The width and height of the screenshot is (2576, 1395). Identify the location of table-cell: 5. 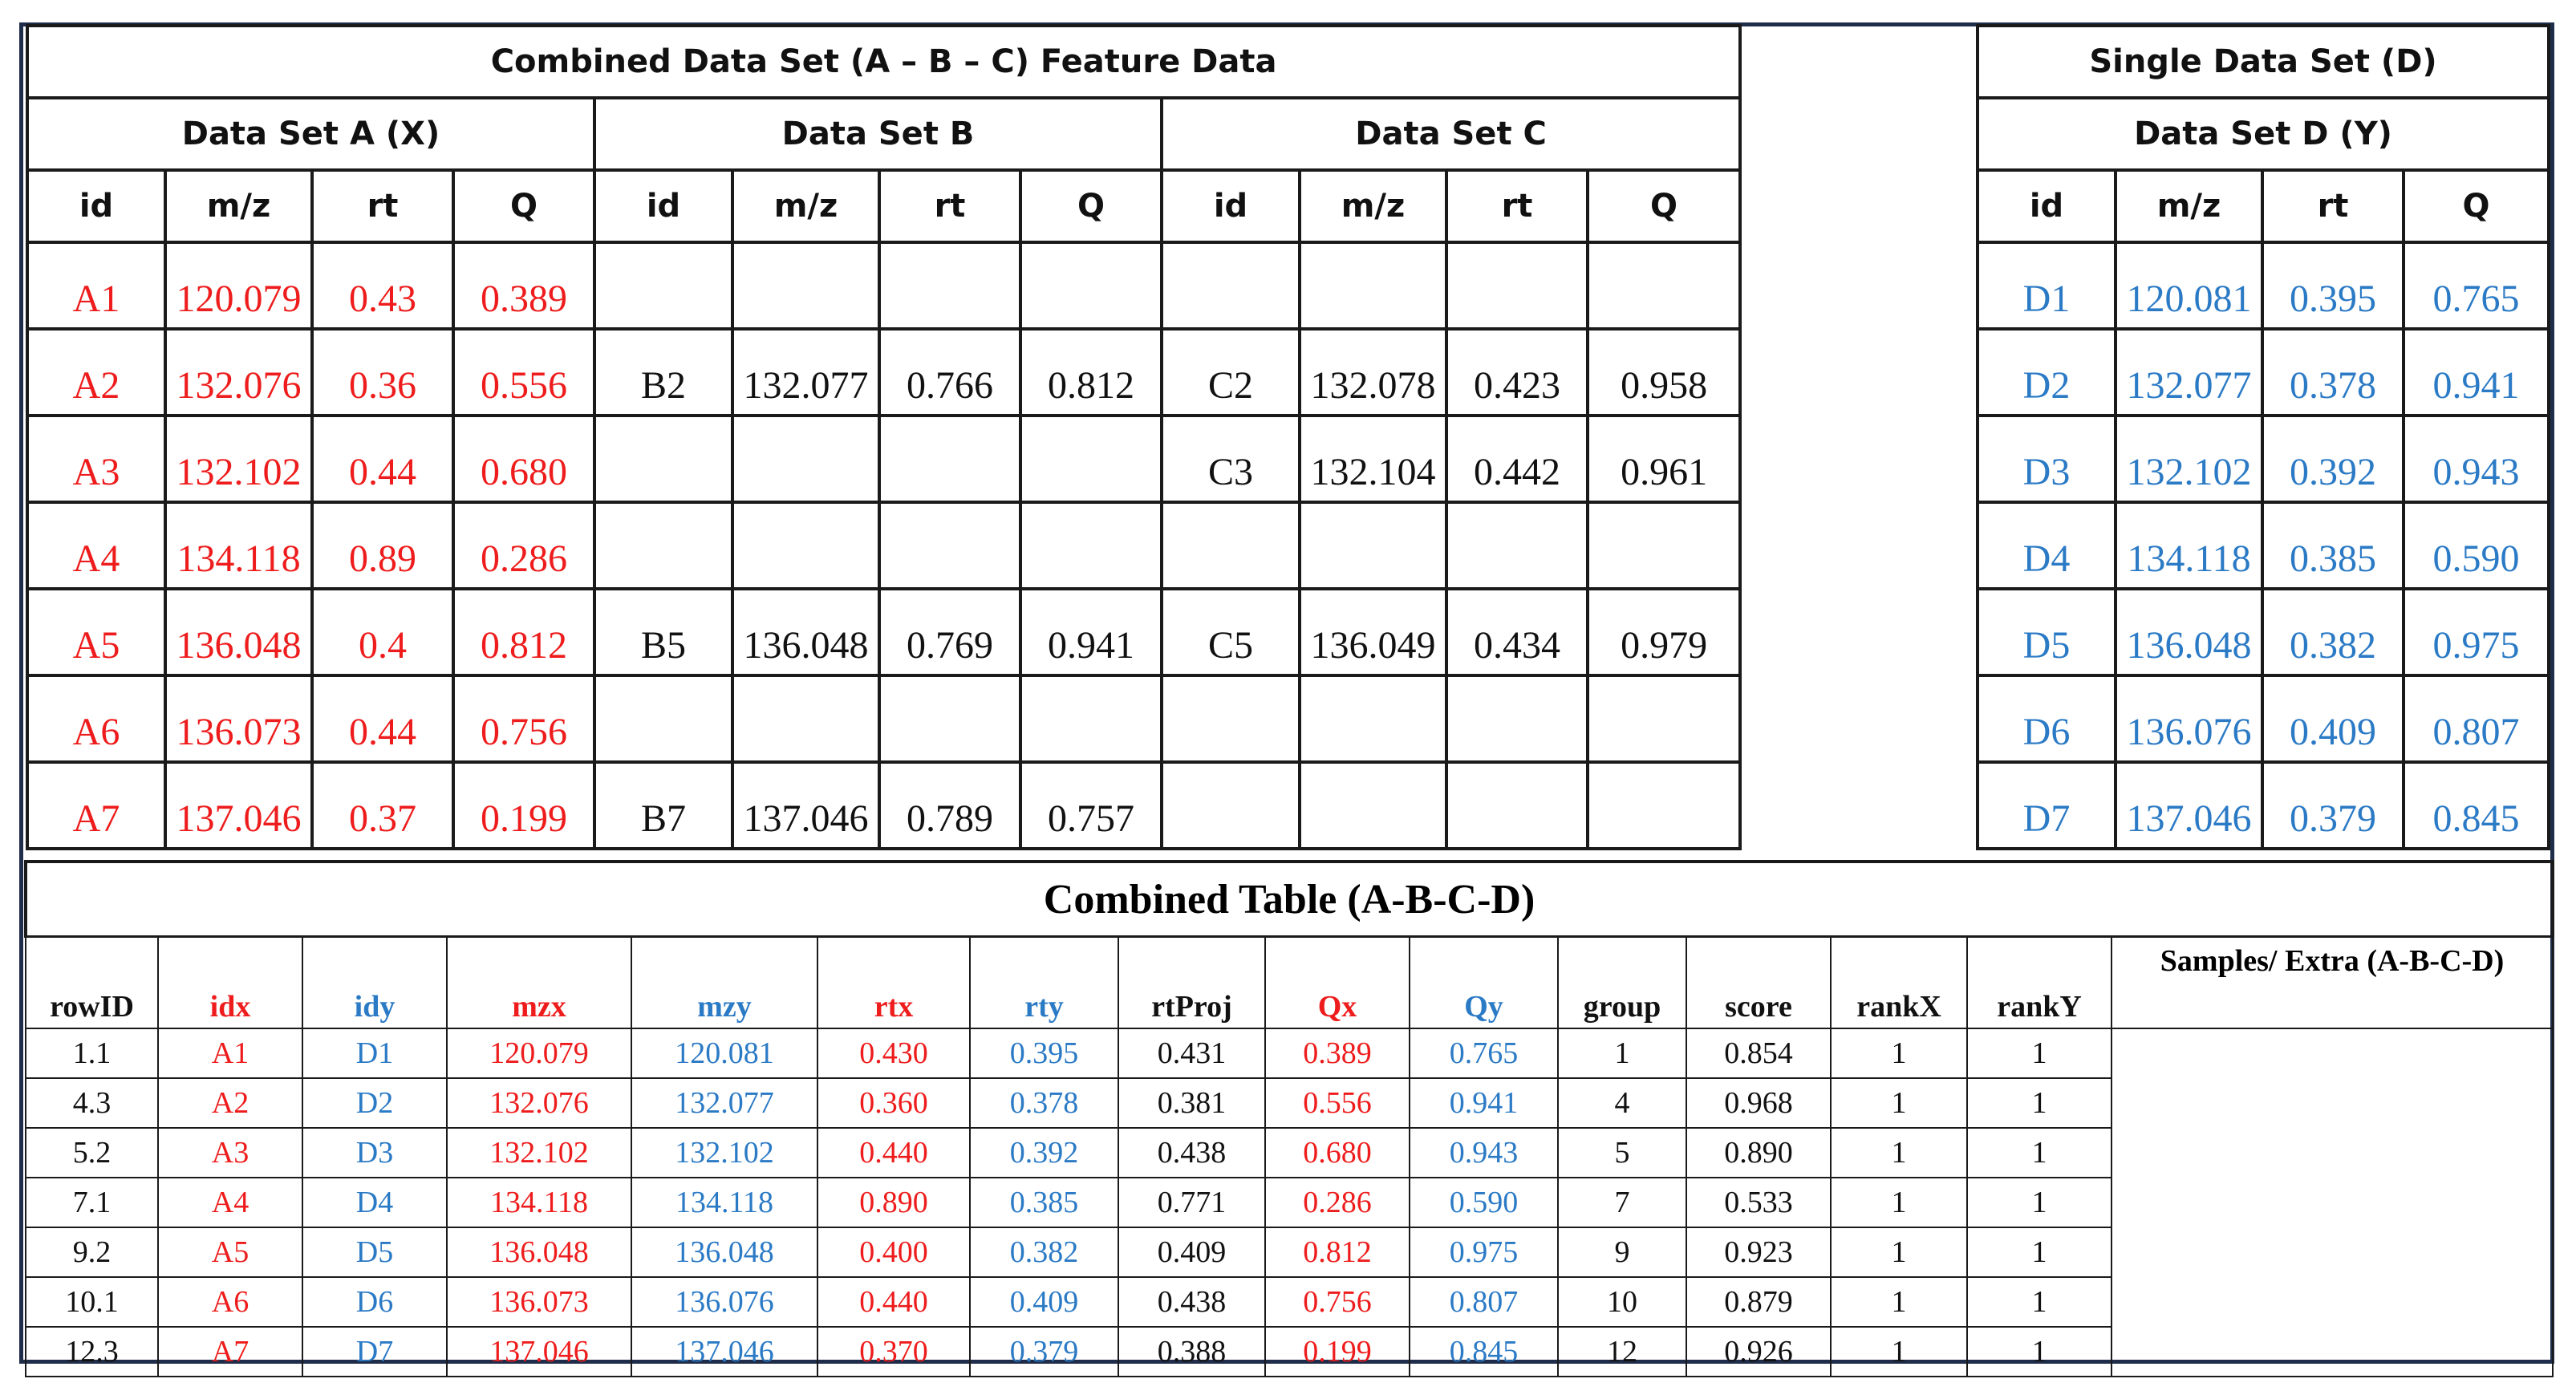
(1622, 1152).